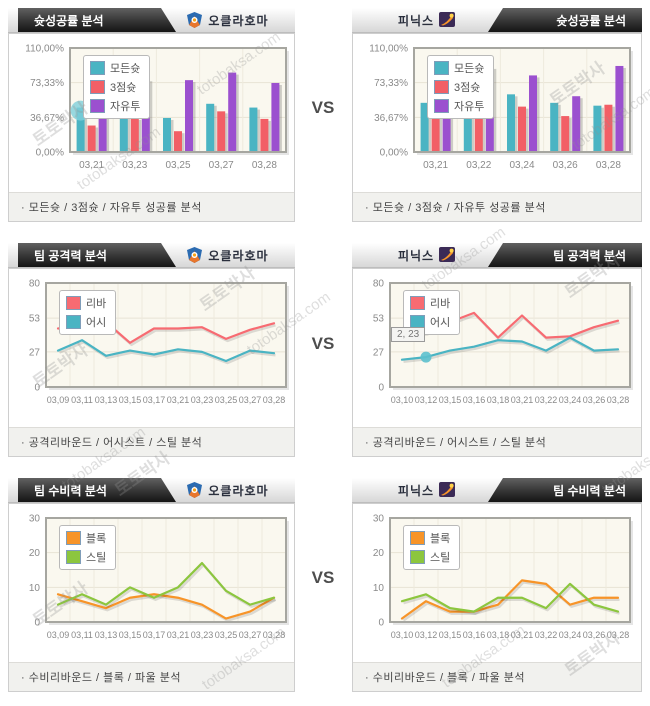  I want to click on team-name: 오클라호마, so click(238, 255).